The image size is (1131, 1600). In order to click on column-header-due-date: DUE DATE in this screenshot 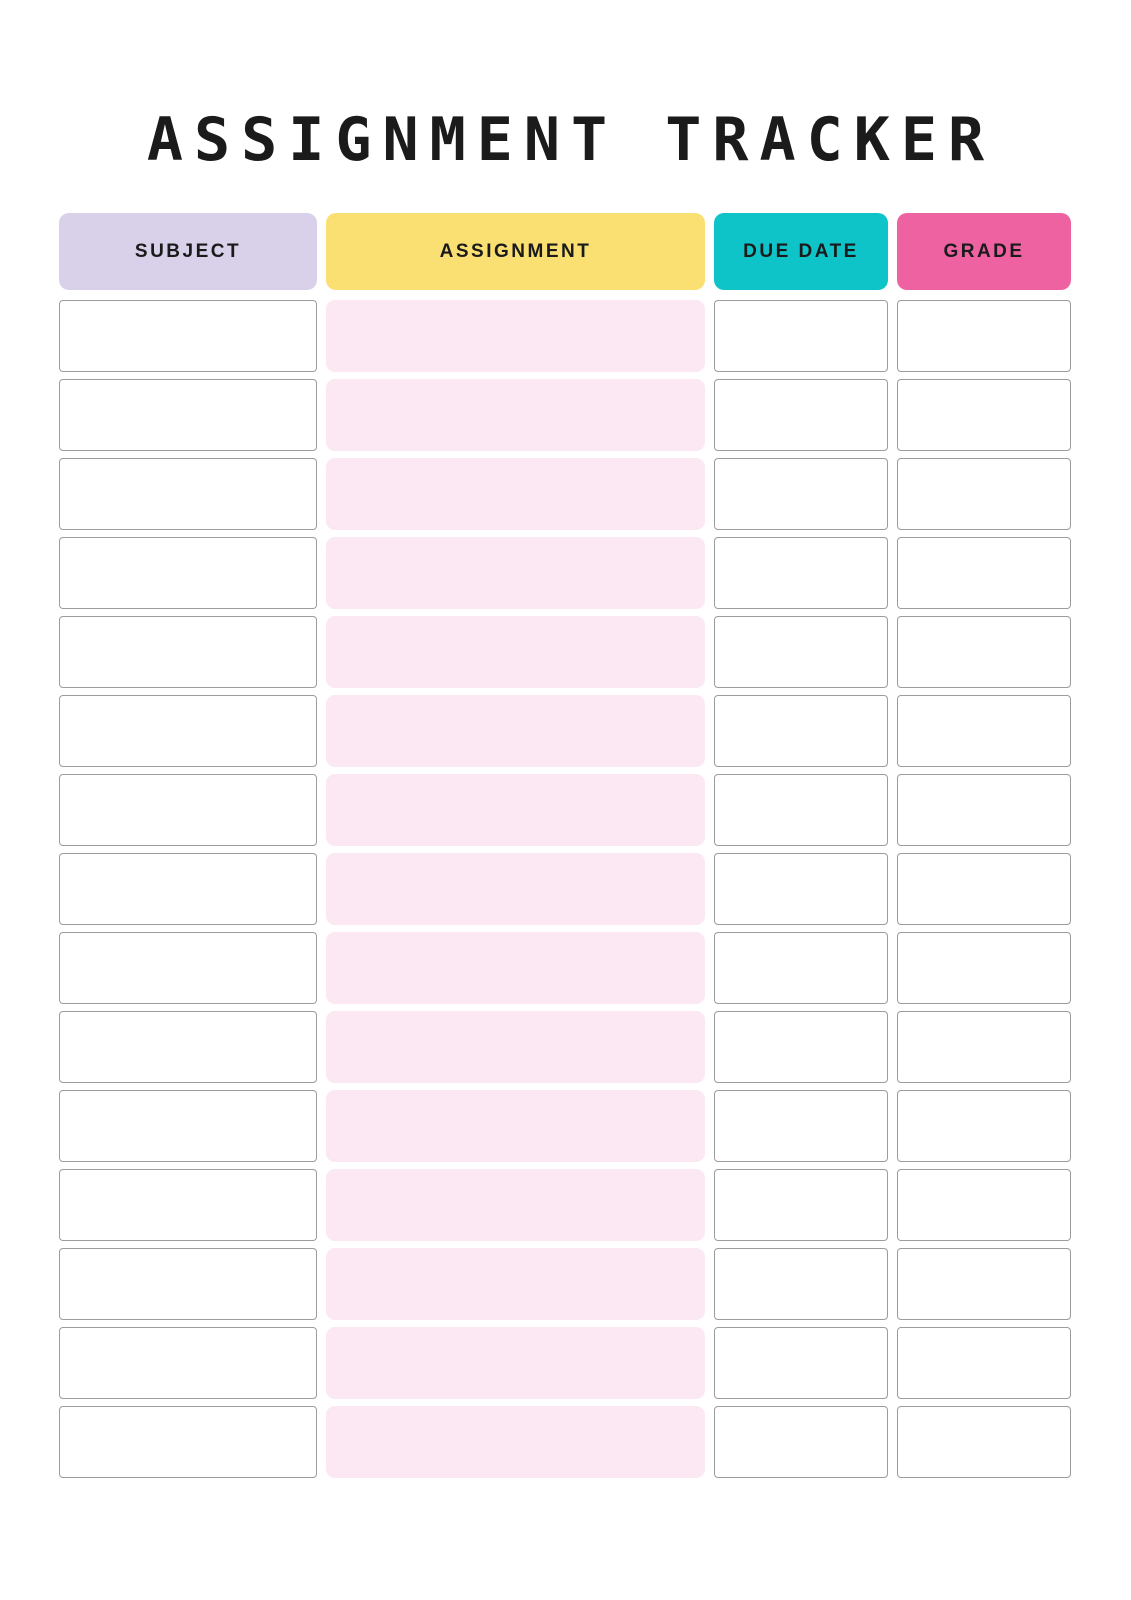, I will do `click(801, 251)`.